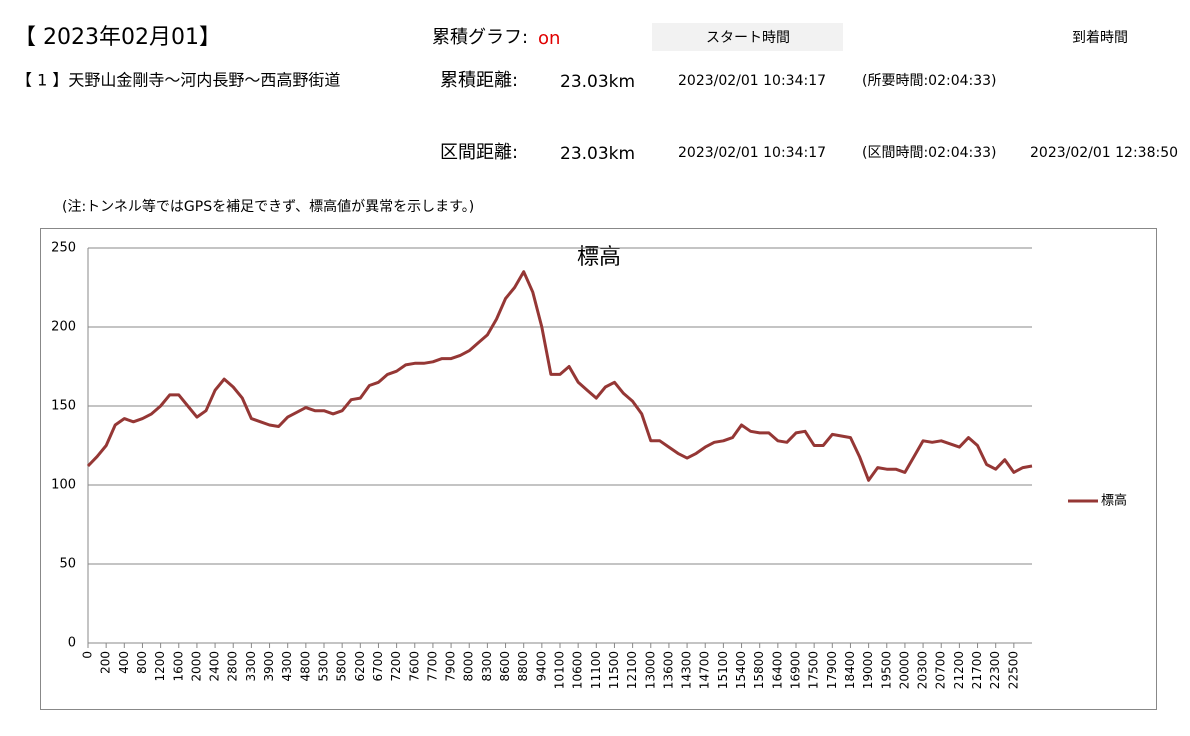  Describe the element at coordinates (480, 37) in the screenshot. I see `graph-label: 累積グラフ:` at that location.